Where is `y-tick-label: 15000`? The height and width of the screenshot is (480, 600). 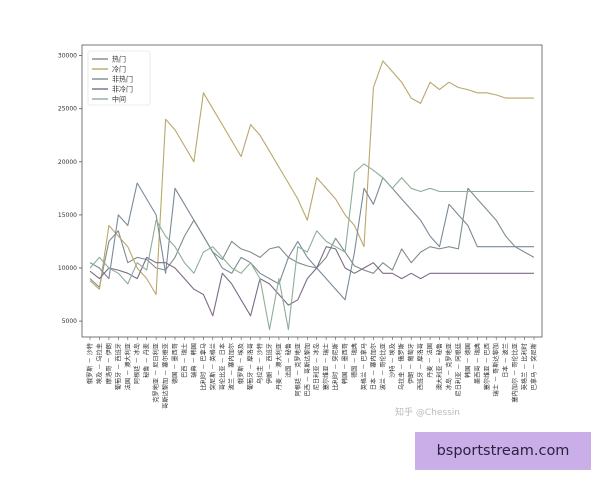 y-tick-label: 15000 is located at coordinates (67, 215).